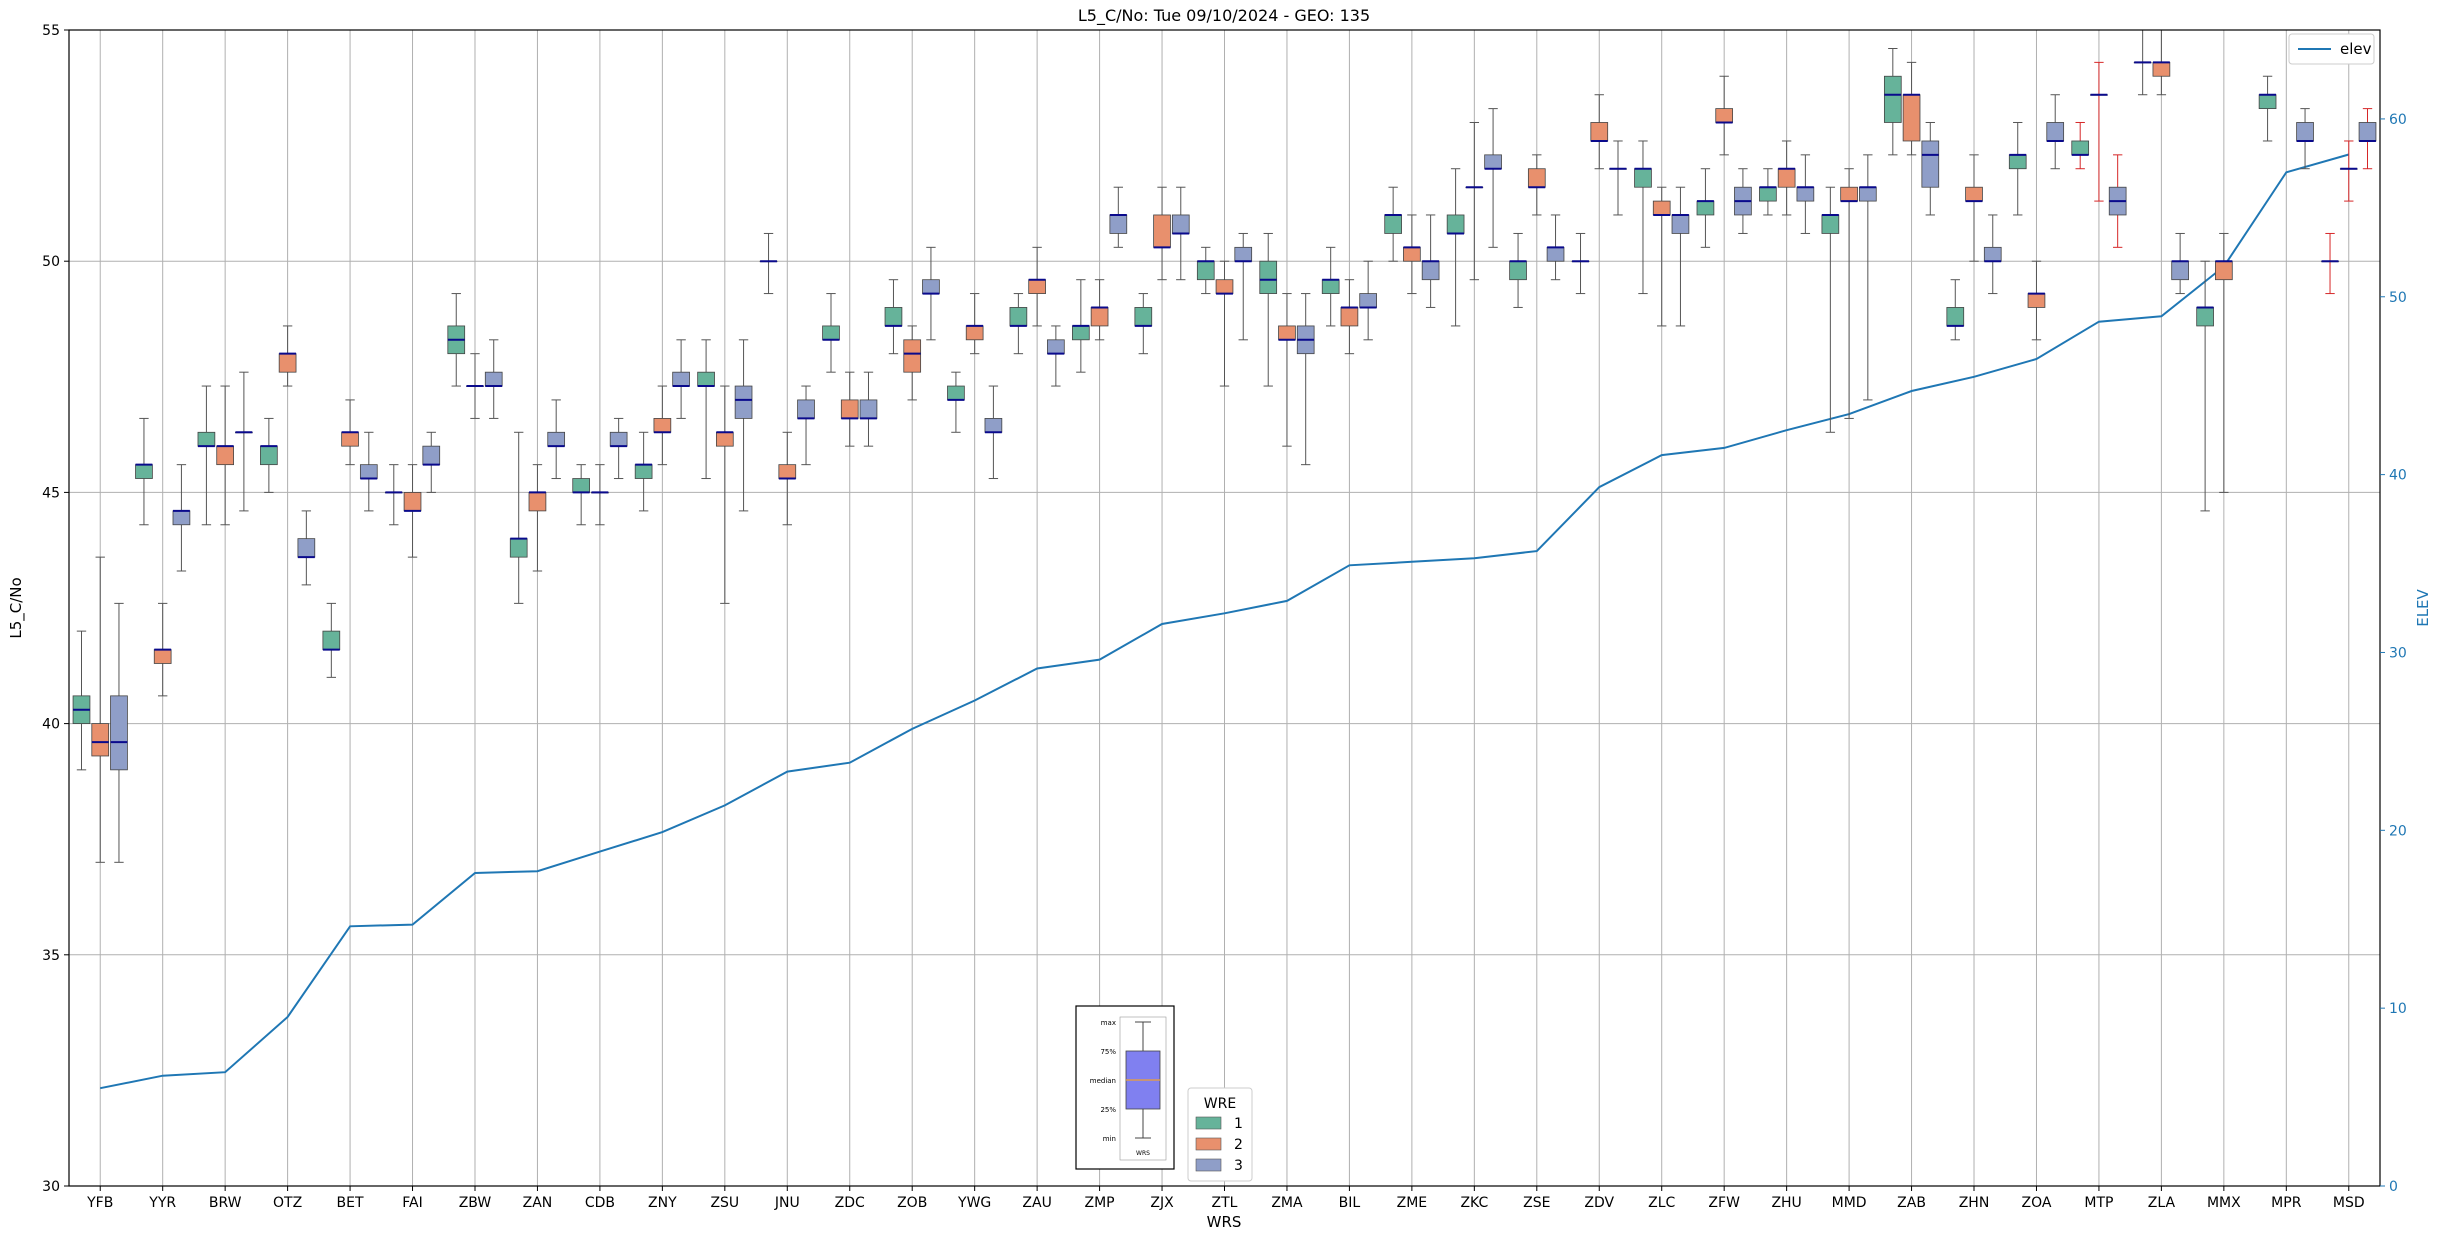 The image size is (2439, 1238). I want to click on x-tick-label: CDB, so click(600, 1203).